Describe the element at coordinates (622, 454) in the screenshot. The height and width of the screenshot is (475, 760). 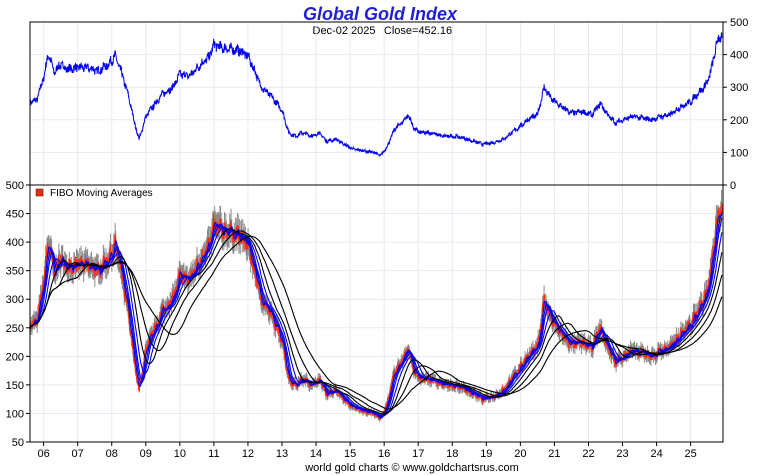
I see `xtick-label: 23` at that location.